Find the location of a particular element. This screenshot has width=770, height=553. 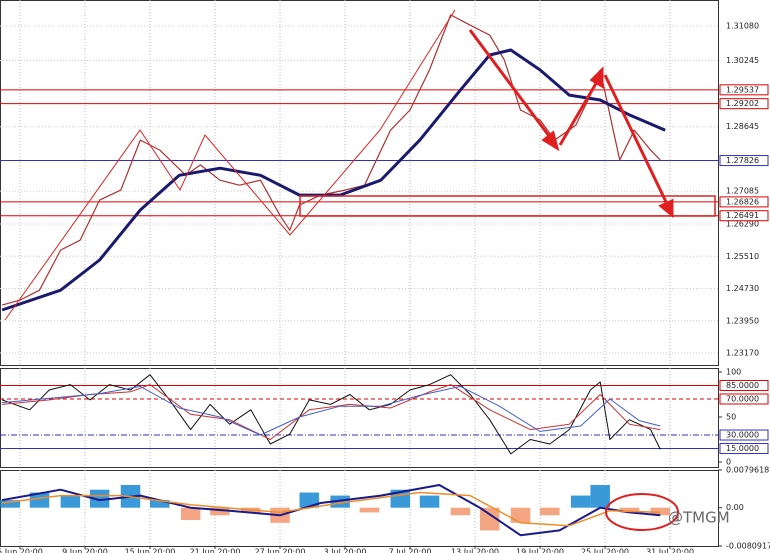

level-label: 1.29537 is located at coordinates (742, 89).